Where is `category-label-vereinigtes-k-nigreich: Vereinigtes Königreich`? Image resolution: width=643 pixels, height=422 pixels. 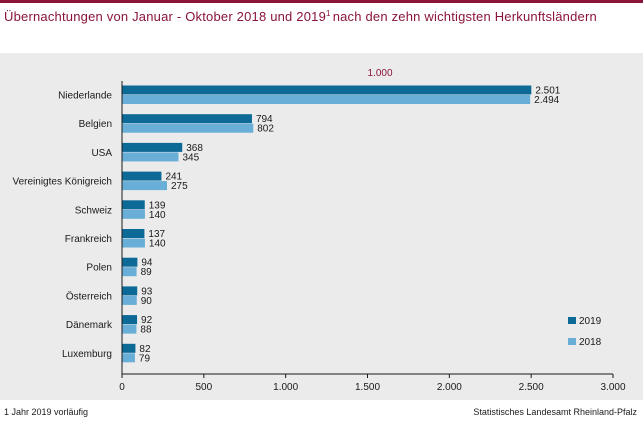 category-label-vereinigtes-k-nigreich: Vereinigtes Königreich is located at coordinates (62, 182).